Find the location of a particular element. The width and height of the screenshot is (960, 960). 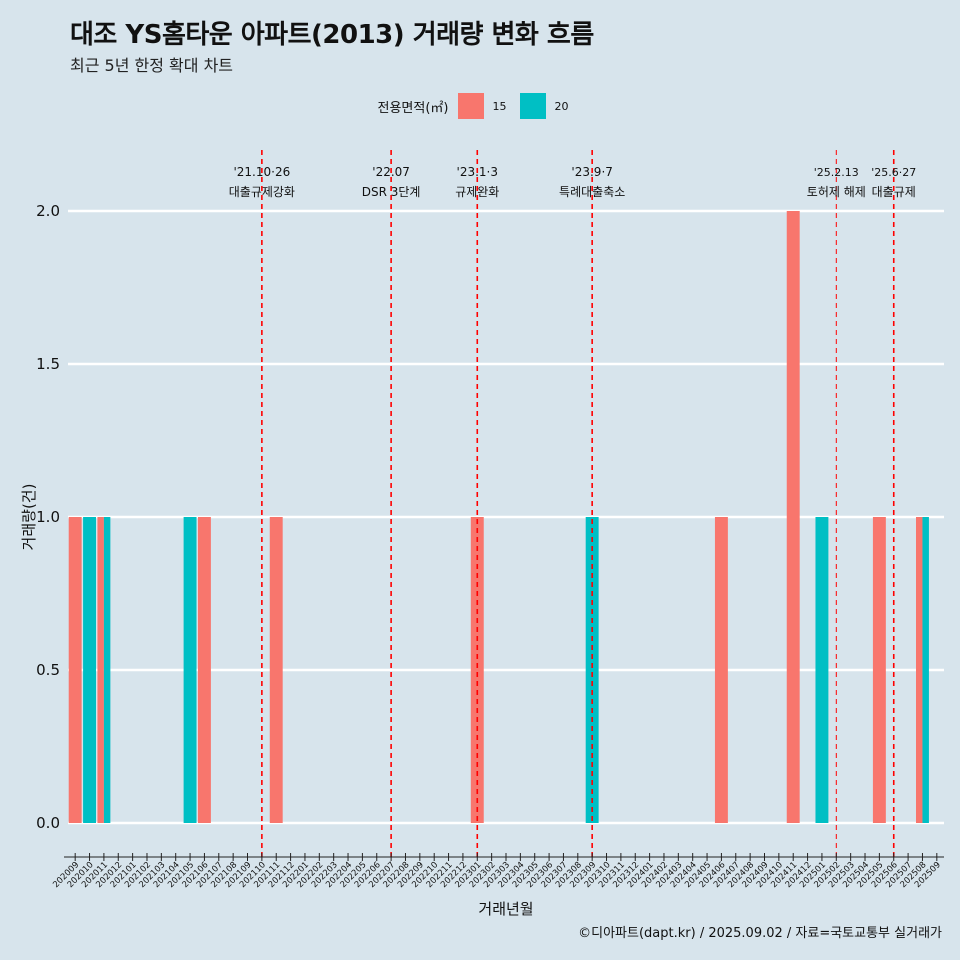

y-tick-label: 1.5 is located at coordinates (48, 364).